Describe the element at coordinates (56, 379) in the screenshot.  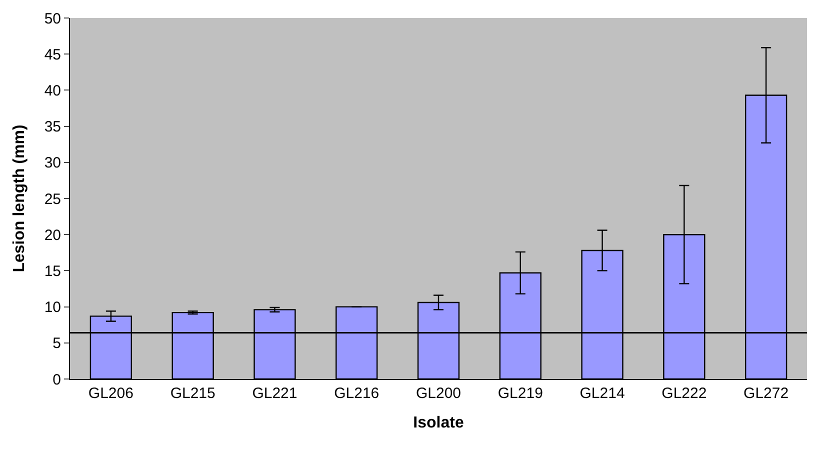
I see `y-tick-label: 0` at that location.